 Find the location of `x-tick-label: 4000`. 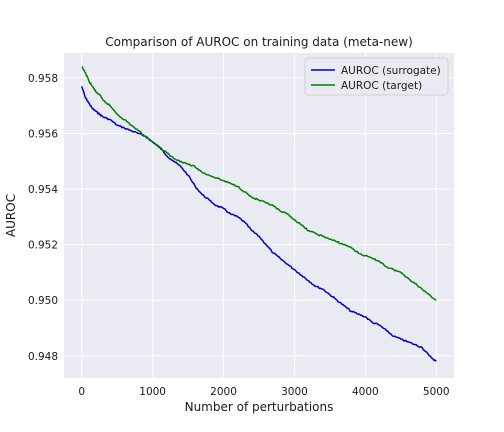

x-tick-label: 4000 is located at coordinates (365, 392).